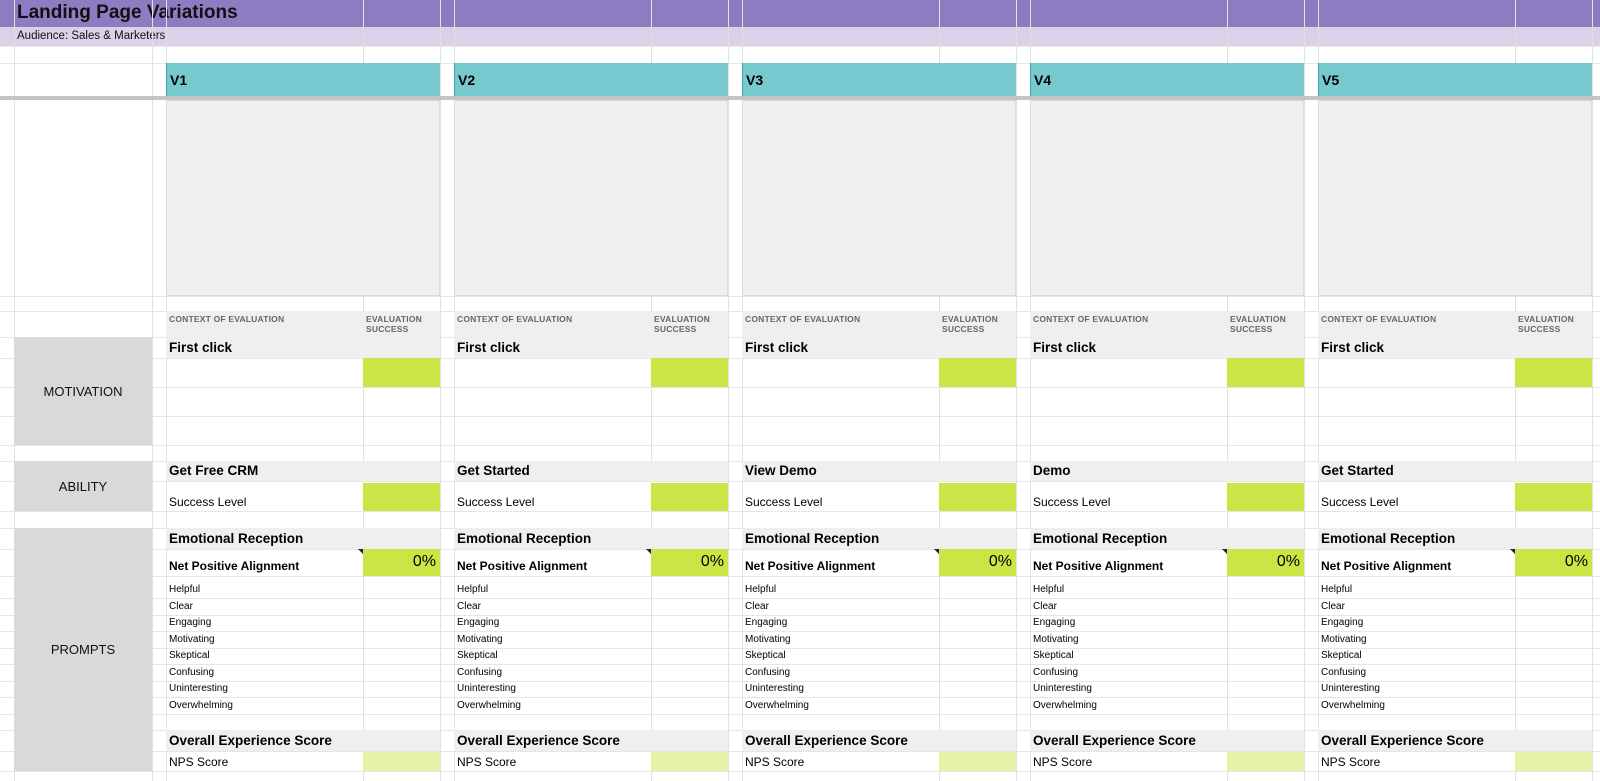 Image resolution: width=1600 pixels, height=781 pixels. What do you see at coordinates (781, 470) in the screenshot?
I see `ability-title: View Demo` at bounding box center [781, 470].